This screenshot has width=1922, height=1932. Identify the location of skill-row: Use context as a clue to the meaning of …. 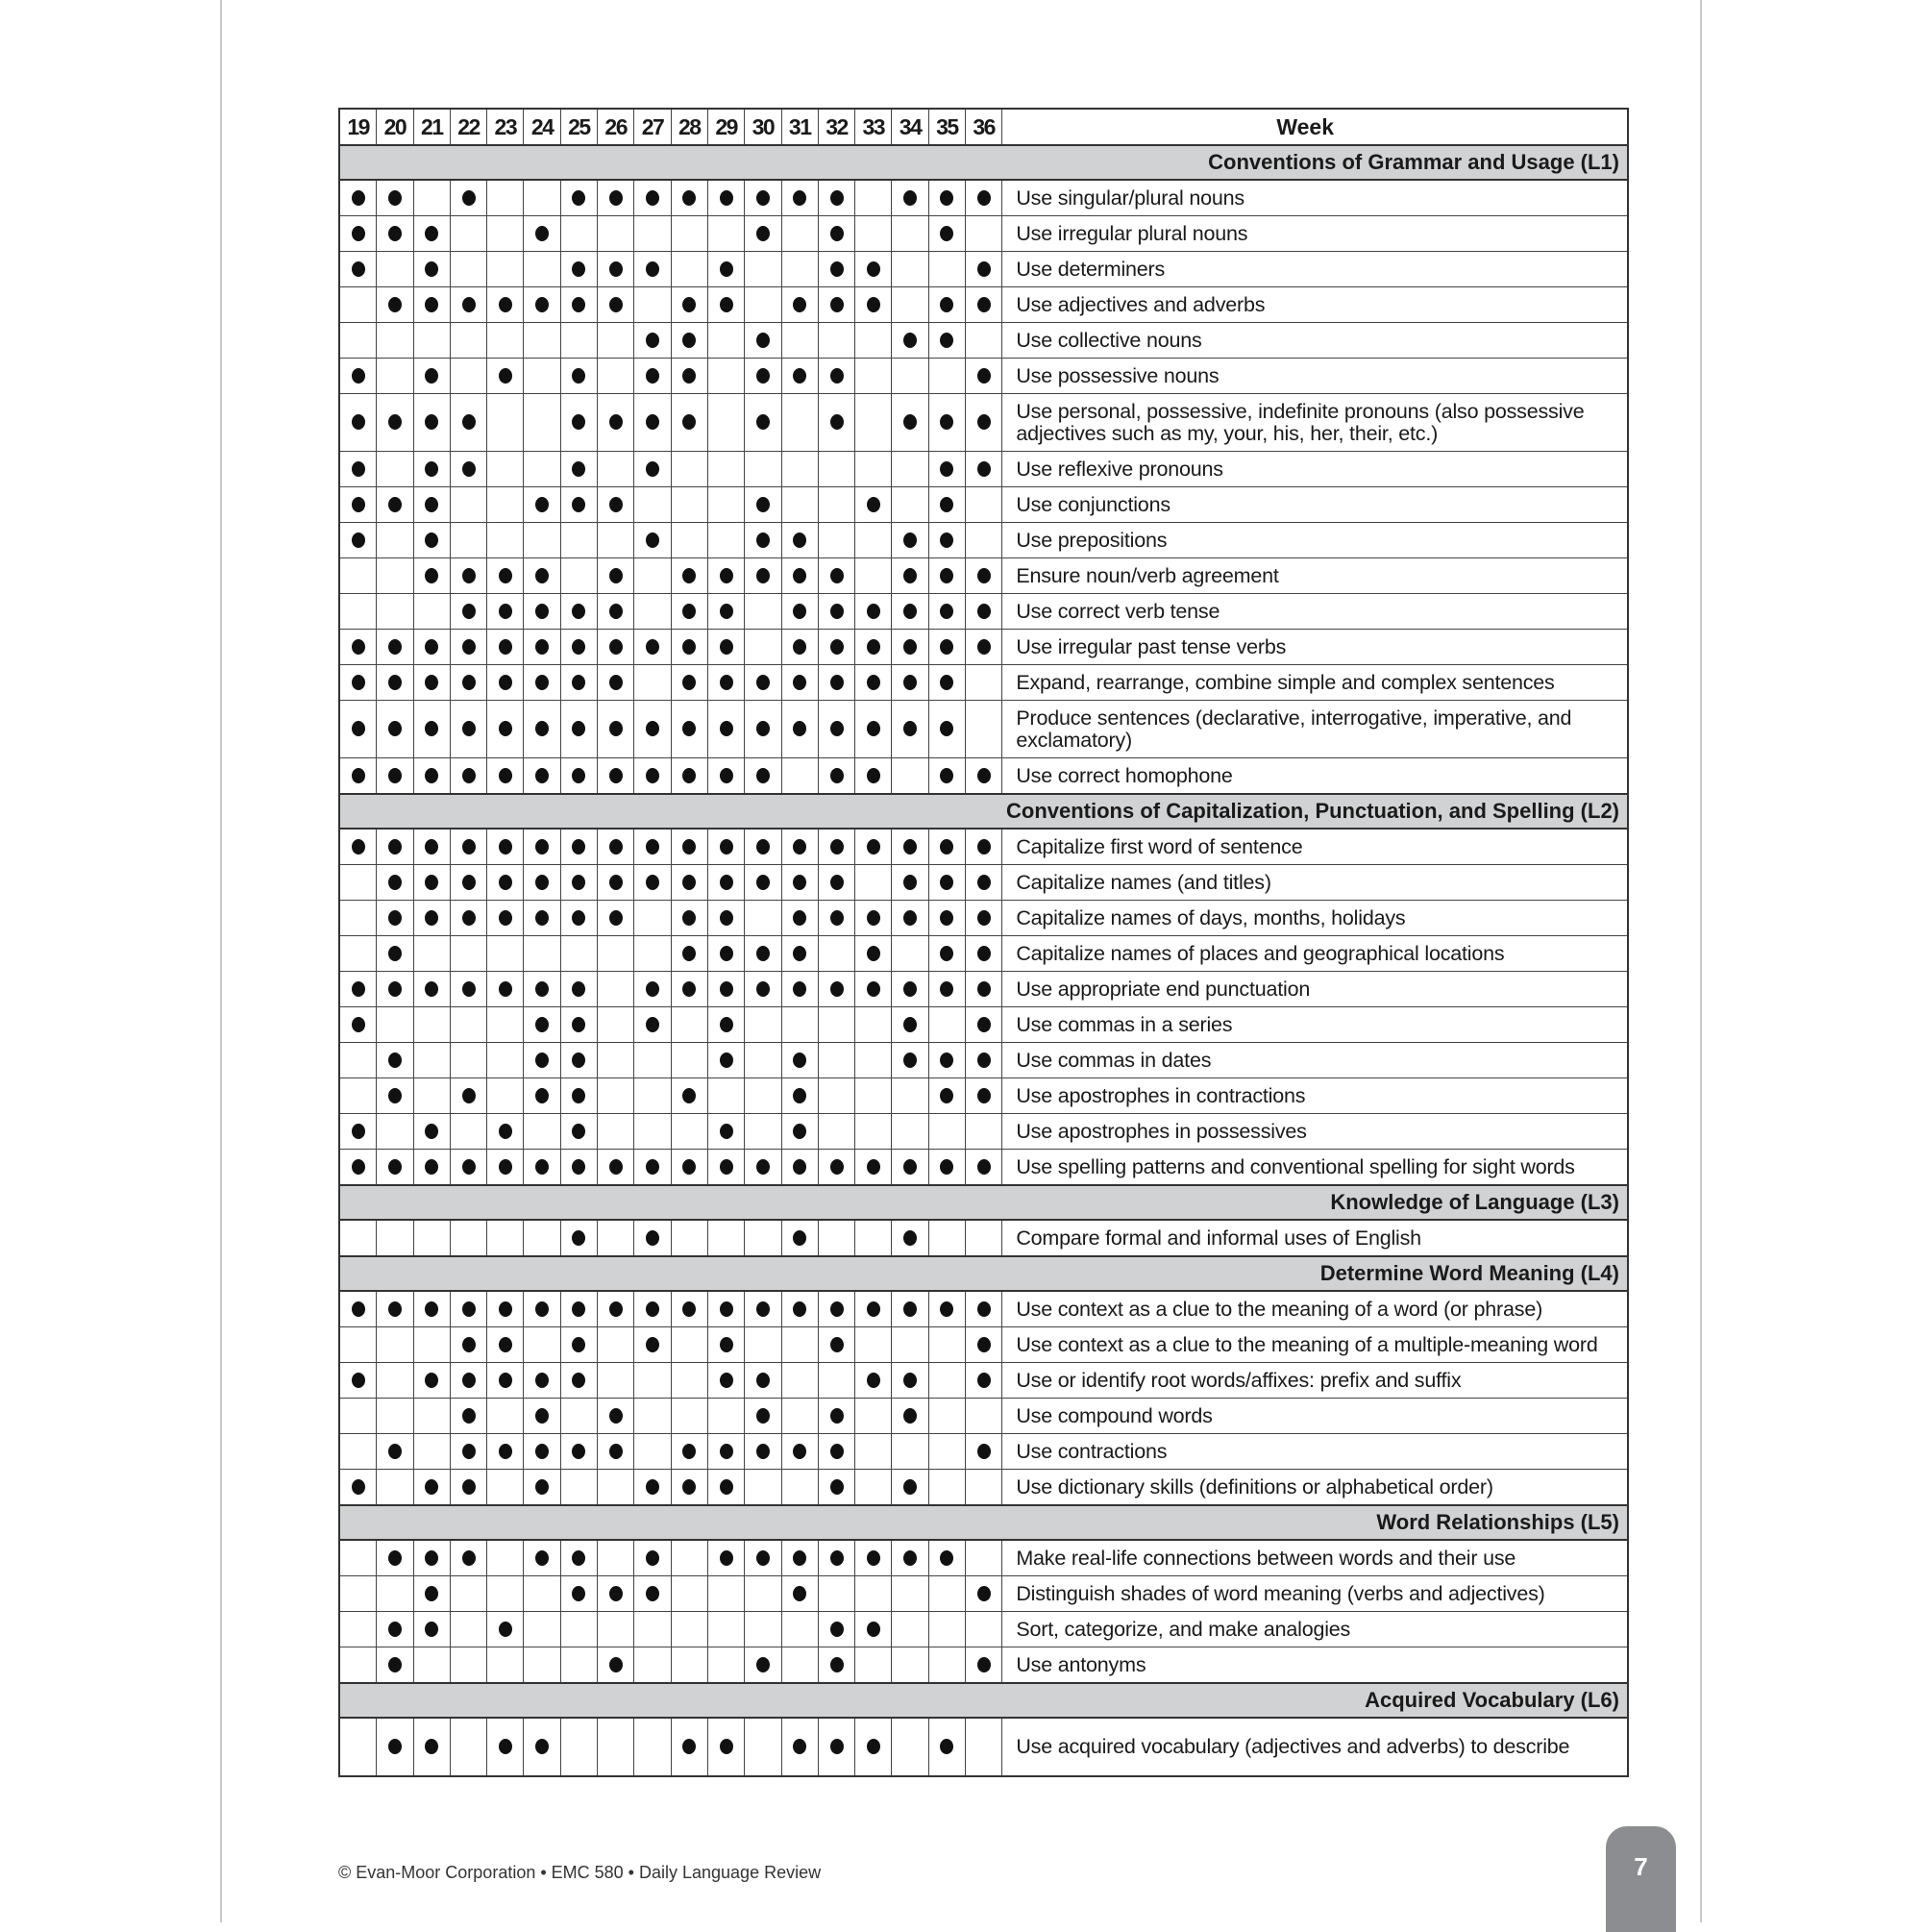
(983, 1308).